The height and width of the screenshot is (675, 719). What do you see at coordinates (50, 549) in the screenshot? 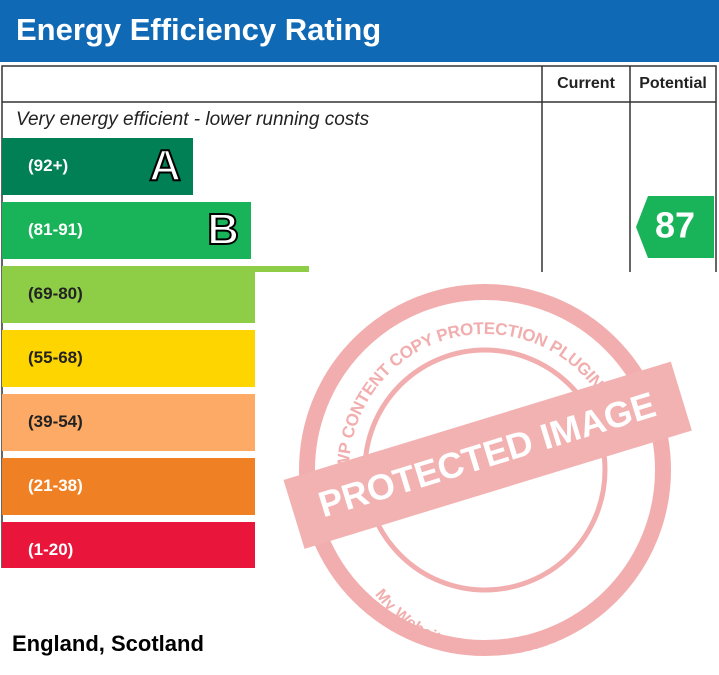
I see `band-range: (1-20)` at bounding box center [50, 549].